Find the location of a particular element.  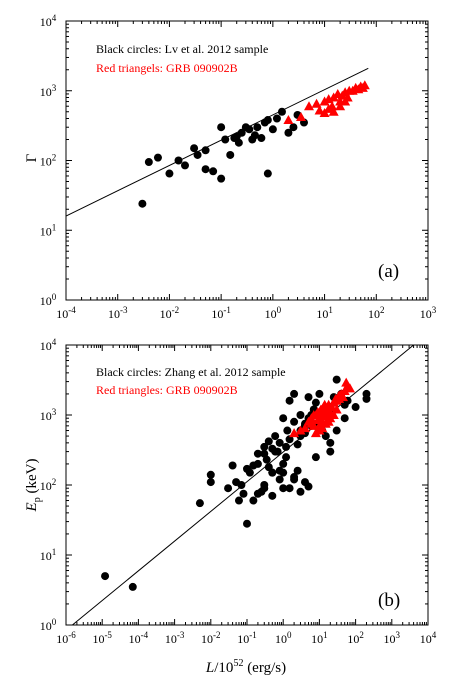

panel-b-ylabel-unit: (keV) is located at coordinates (32, 478).